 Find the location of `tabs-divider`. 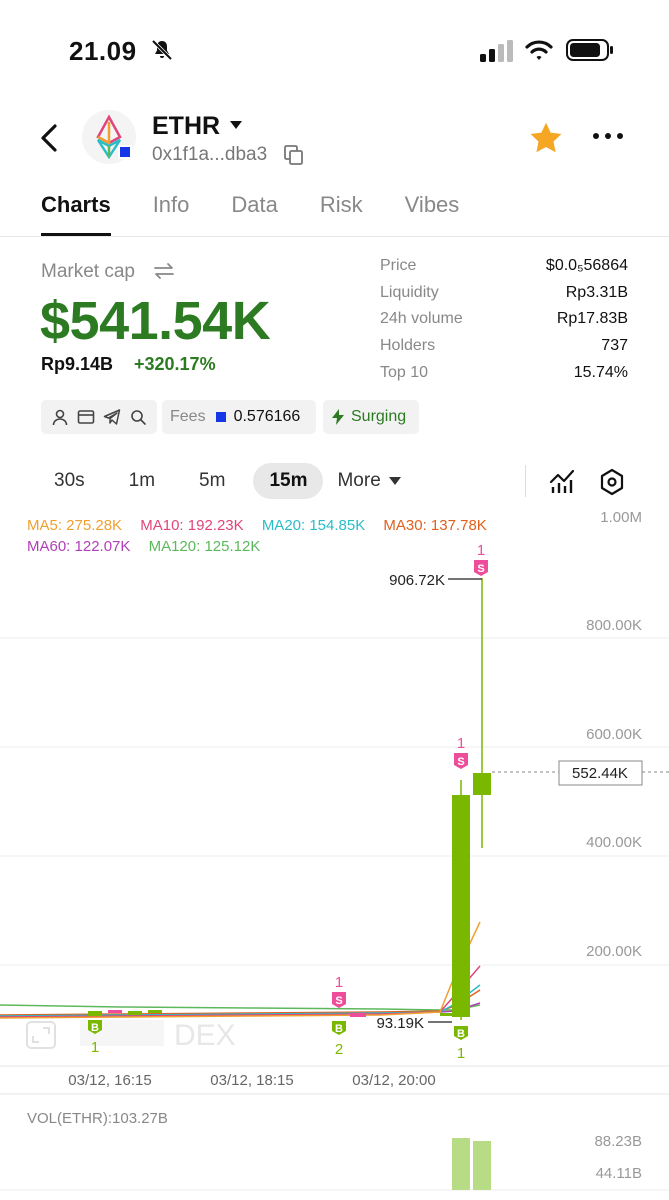

tabs-divider is located at coordinates (334, 236).